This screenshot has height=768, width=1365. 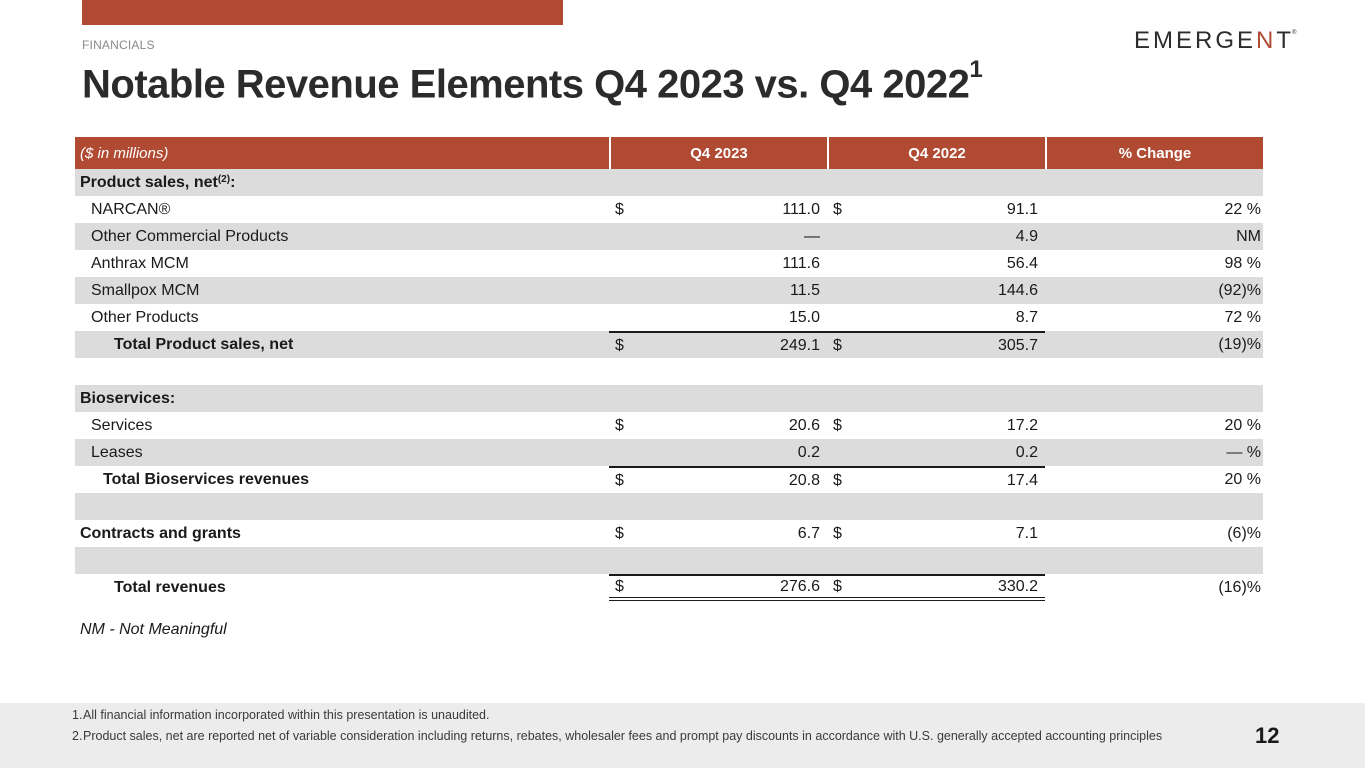 I want to click on table-row: Services $20.6 $17.2 20 %, so click(x=669, y=425).